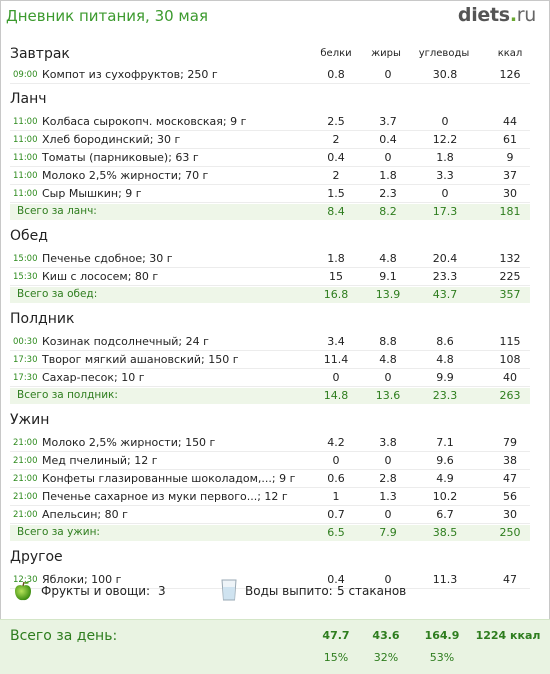 This screenshot has height=674, width=550. What do you see at coordinates (445, 359) in the screenshot?
I see `food-carbs: 4.8` at bounding box center [445, 359].